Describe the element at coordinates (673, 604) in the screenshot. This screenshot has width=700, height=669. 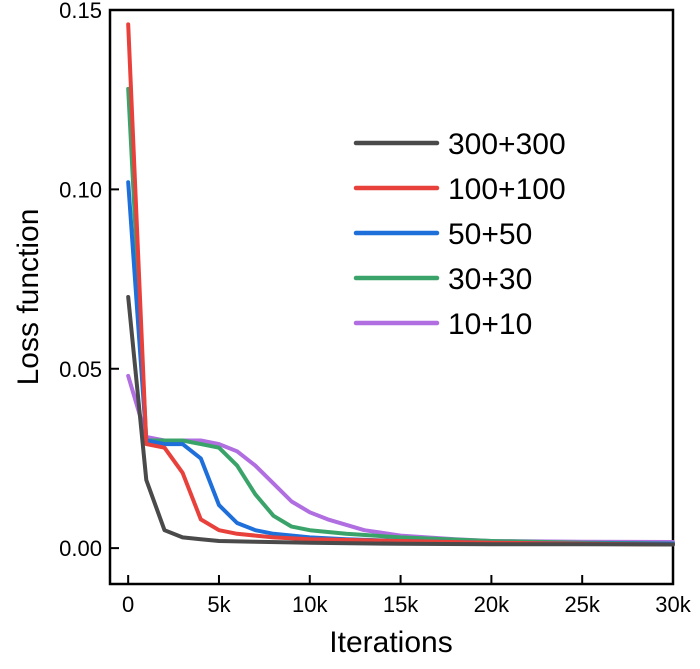
I see `x-tick-label: 30k` at that location.